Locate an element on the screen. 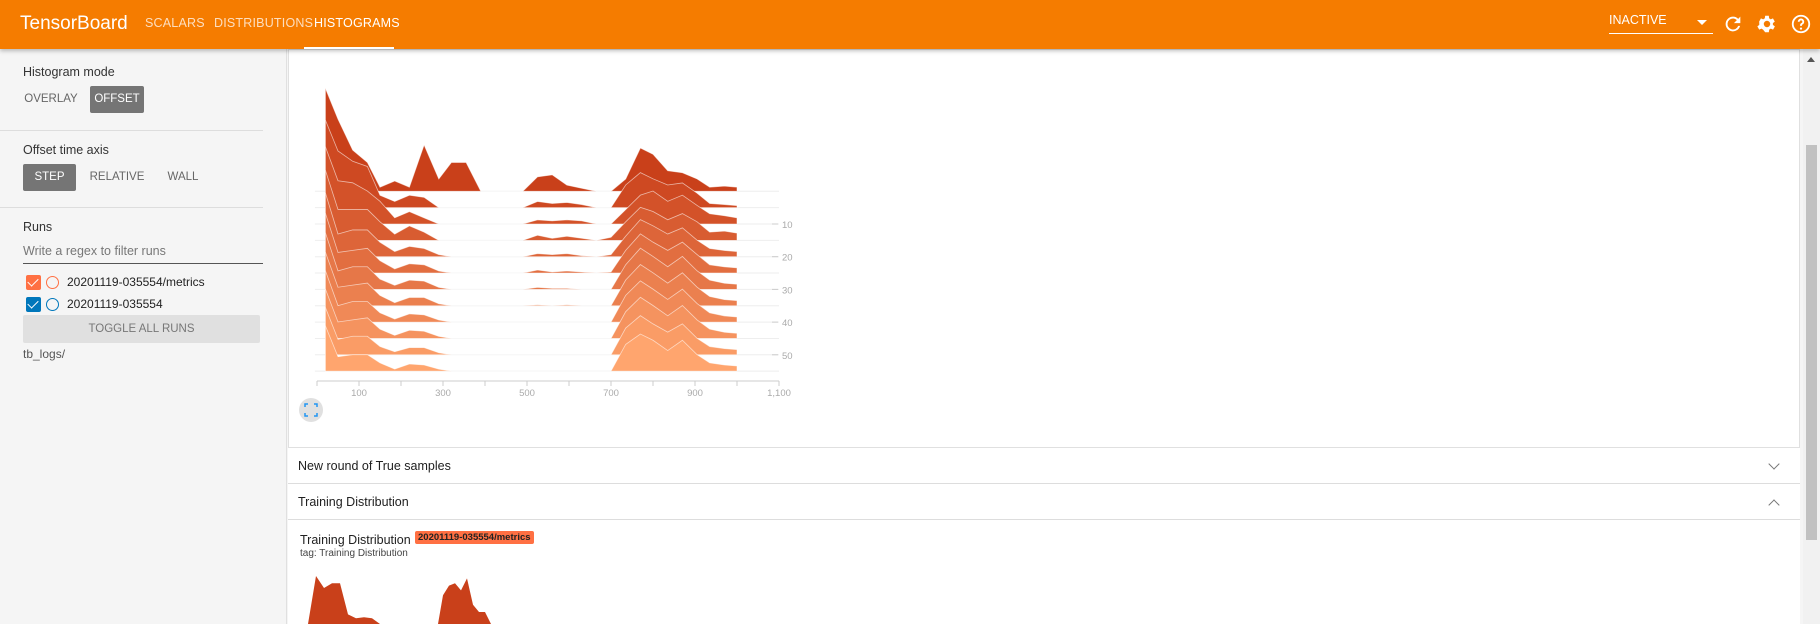 This screenshot has width=1820, height=624. section-training-distribution: Training Distribution is located at coordinates (1044, 502).